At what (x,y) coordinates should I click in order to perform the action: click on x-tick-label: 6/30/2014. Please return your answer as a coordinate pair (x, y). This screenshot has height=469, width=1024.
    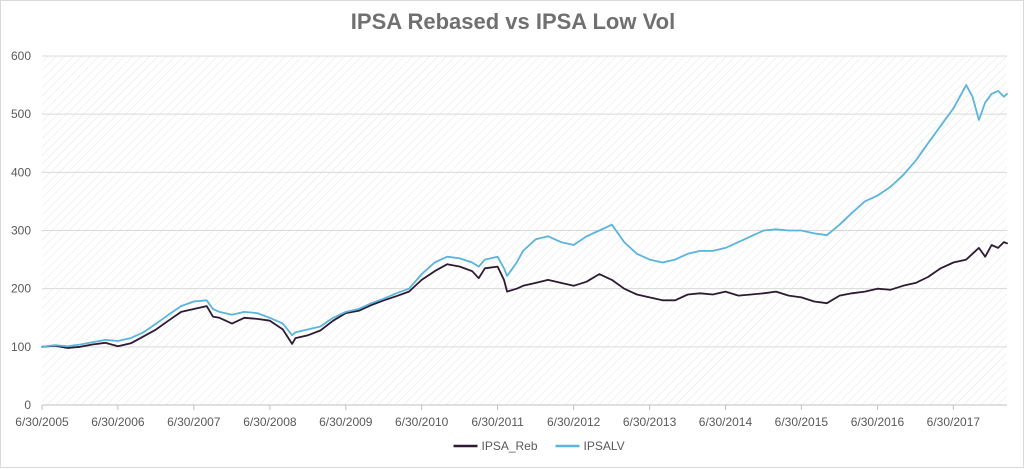
    Looking at the image, I should click on (726, 422).